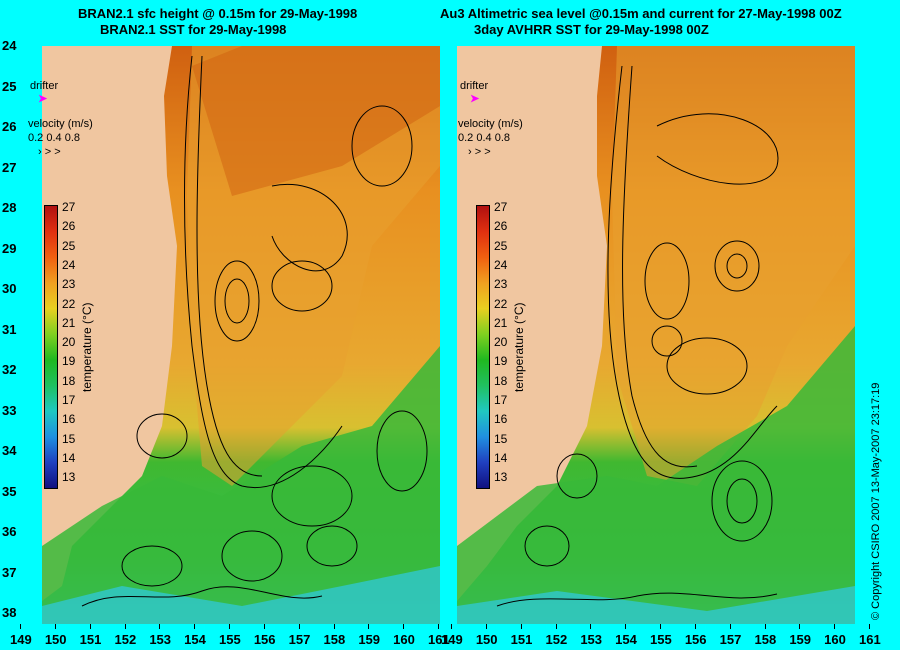 This screenshot has height=650, width=900. I want to click on lat-tick-label: 28, so click(9, 207).